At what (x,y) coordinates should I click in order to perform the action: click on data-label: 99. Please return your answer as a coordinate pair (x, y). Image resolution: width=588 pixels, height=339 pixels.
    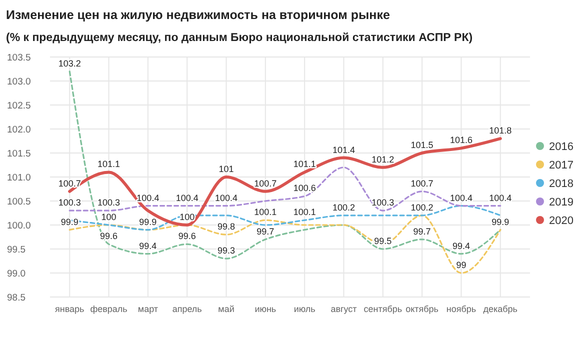
    Looking at the image, I should click on (461, 265).